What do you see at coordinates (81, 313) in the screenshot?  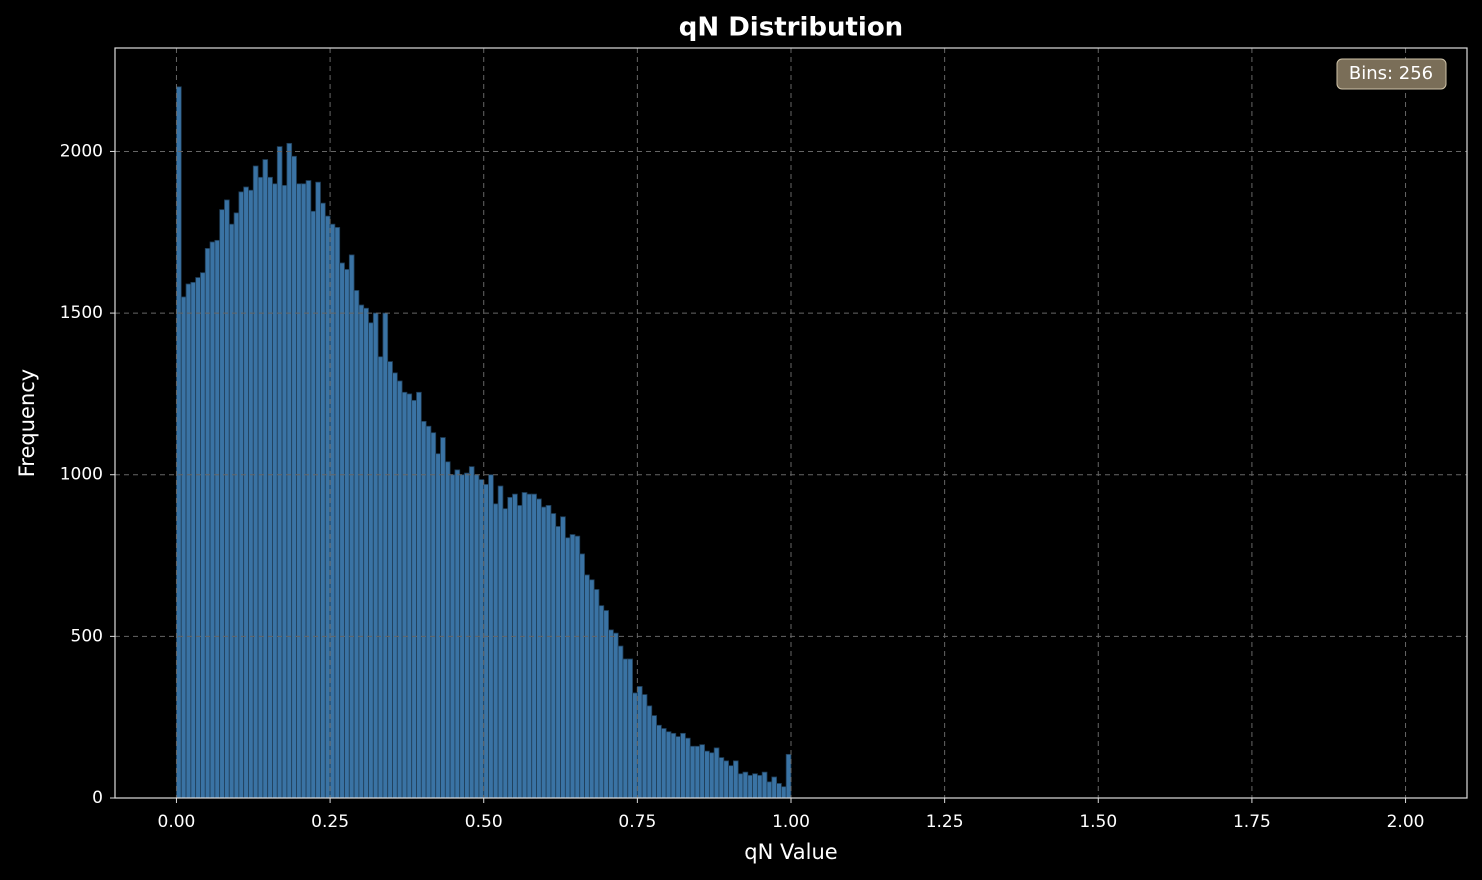 I see `y-tick-label: 1500` at bounding box center [81, 313].